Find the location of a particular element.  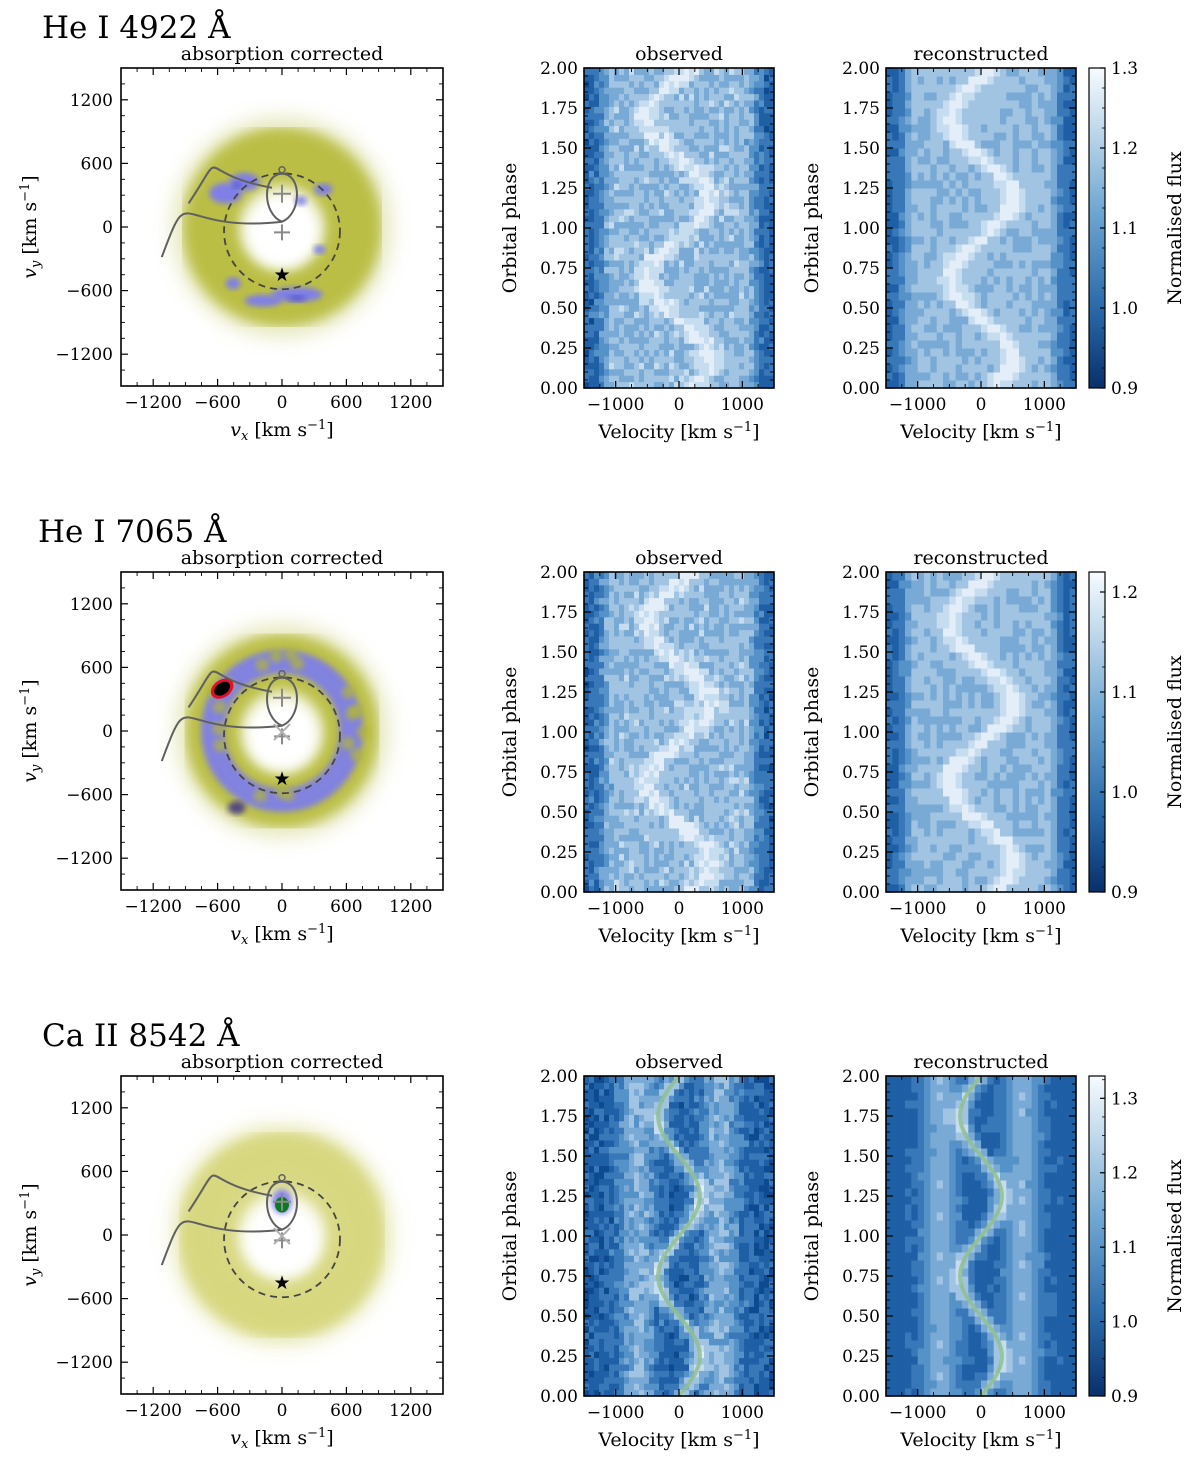

ring-texture is located at coordinates (220, 707).